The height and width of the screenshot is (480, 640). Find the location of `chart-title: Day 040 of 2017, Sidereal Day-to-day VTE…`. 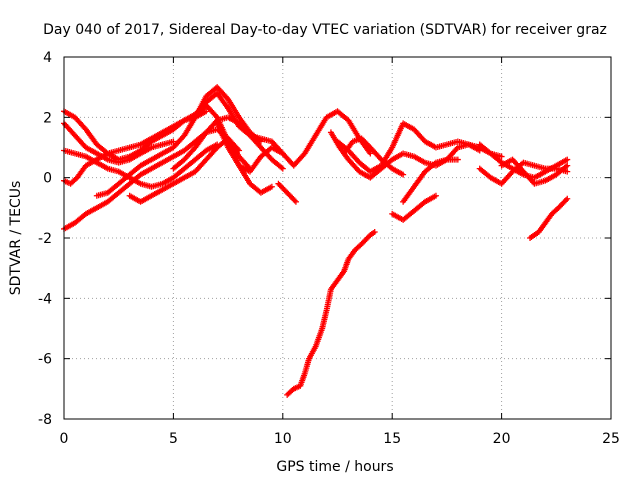

chart-title: Day 040 of 2017, Sidereal Day-to-day VTE… is located at coordinates (325, 30).